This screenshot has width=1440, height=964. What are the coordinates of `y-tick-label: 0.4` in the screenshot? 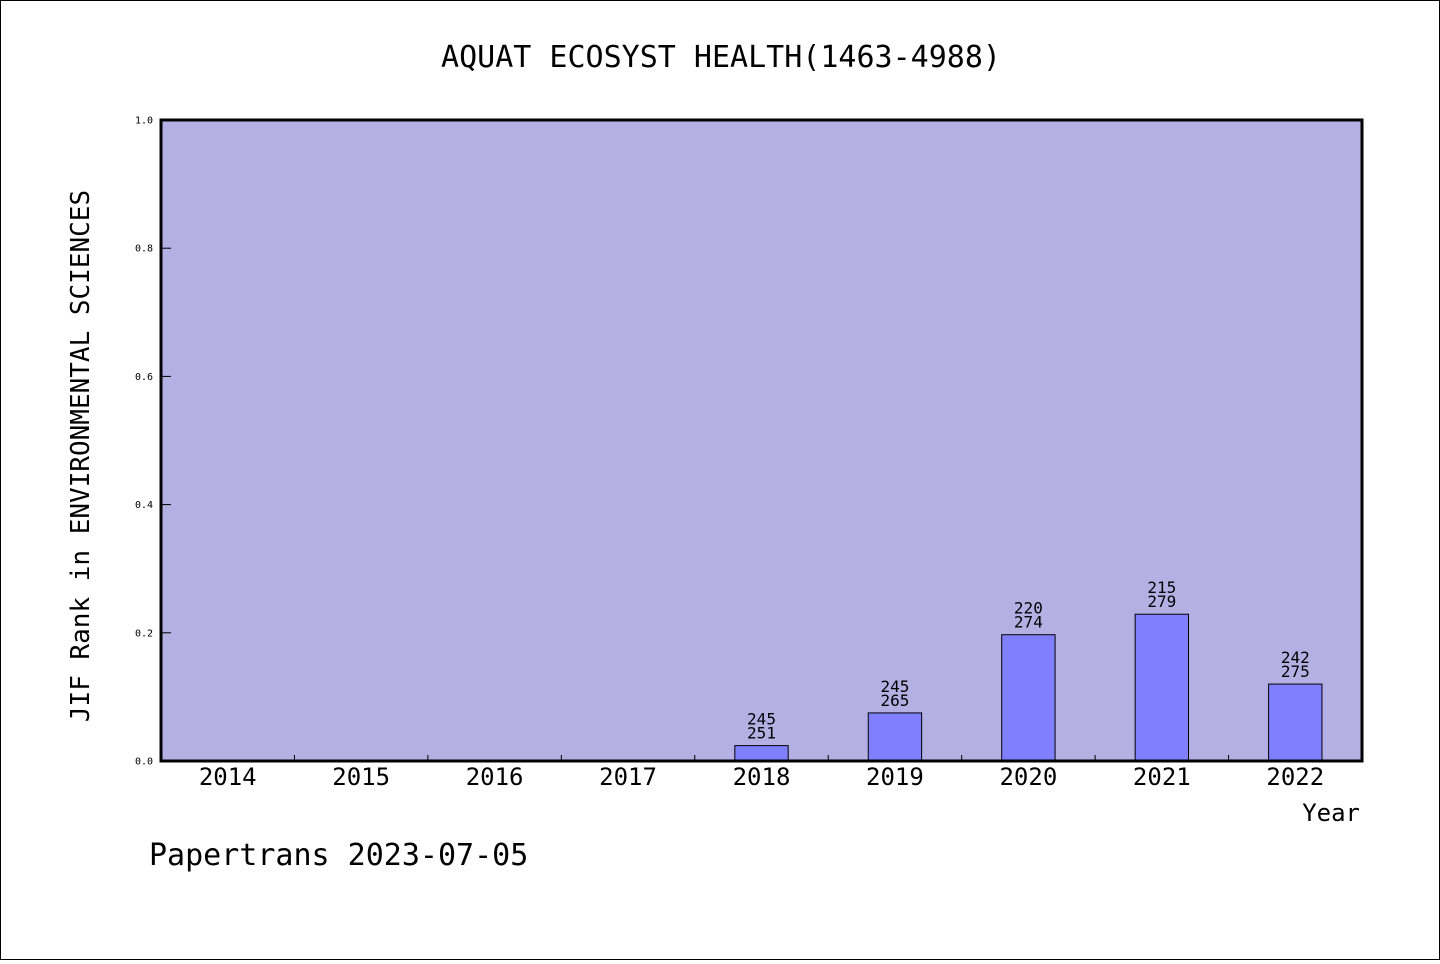 It's located at (144, 505).